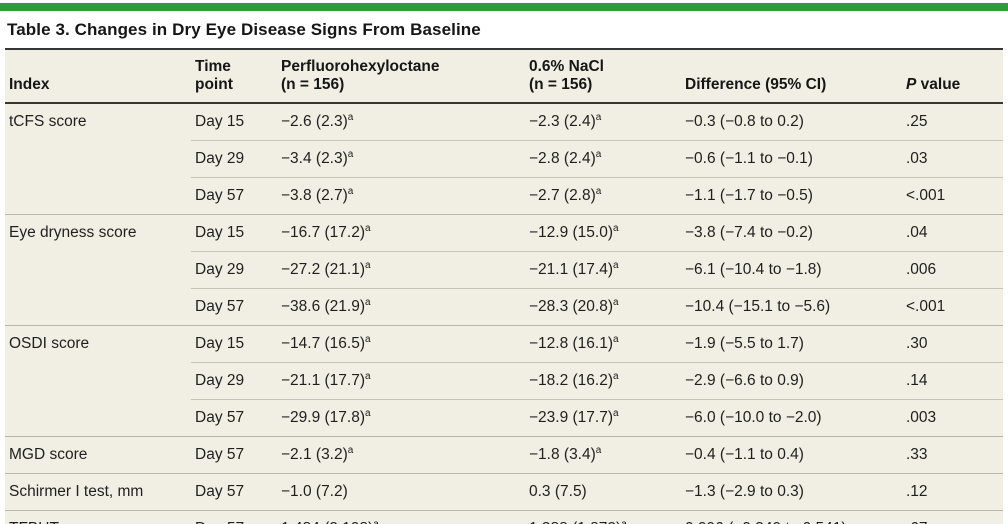  What do you see at coordinates (791, 306) in the screenshot?
I see `cell-diff: −10.4 (−15.1 to −5.6)` at bounding box center [791, 306].